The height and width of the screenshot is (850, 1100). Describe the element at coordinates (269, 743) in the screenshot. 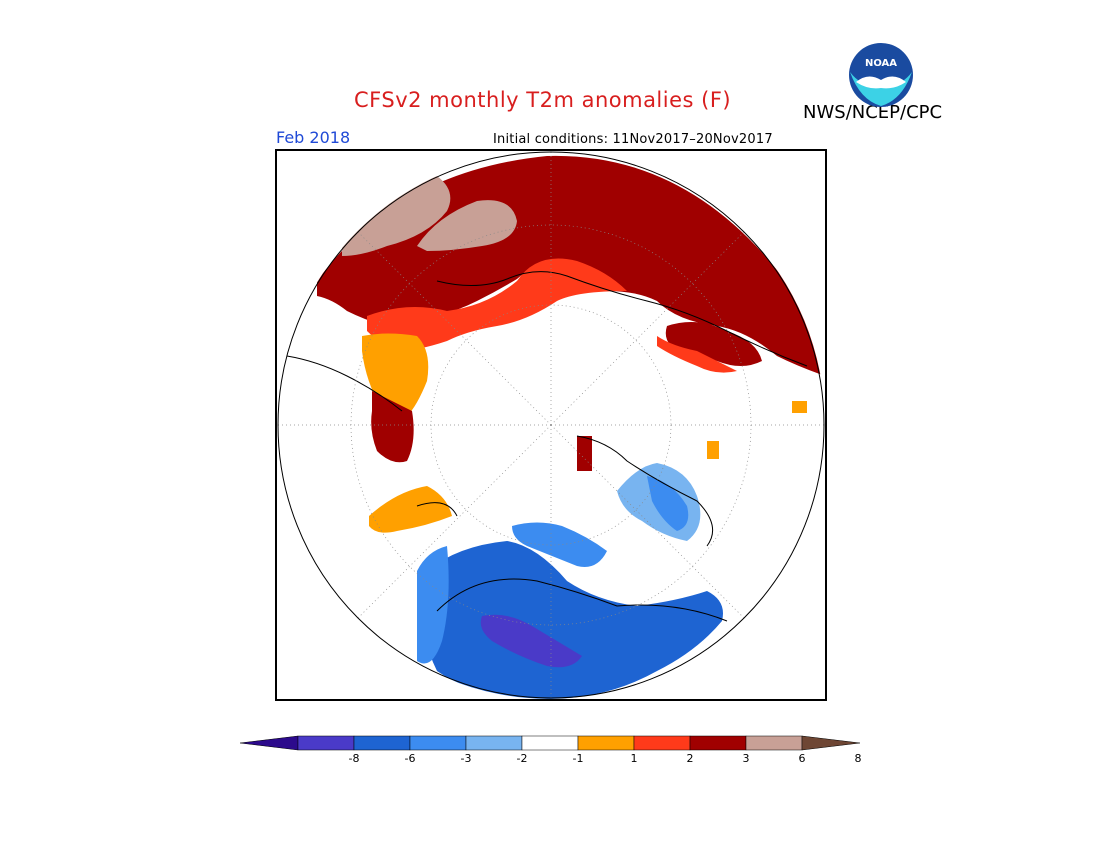

I see `colorbar-arrow-low` at that location.